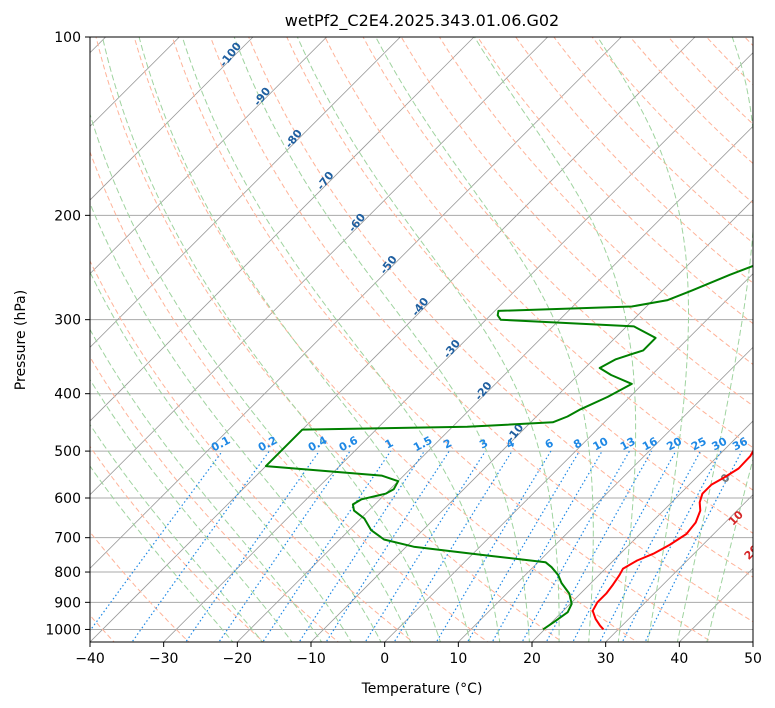 Image resolution: width=775 pixels, height=708 pixels. Describe the element at coordinates (549, 443) in the screenshot. I see `mixing-ratio-label: 6` at that location.